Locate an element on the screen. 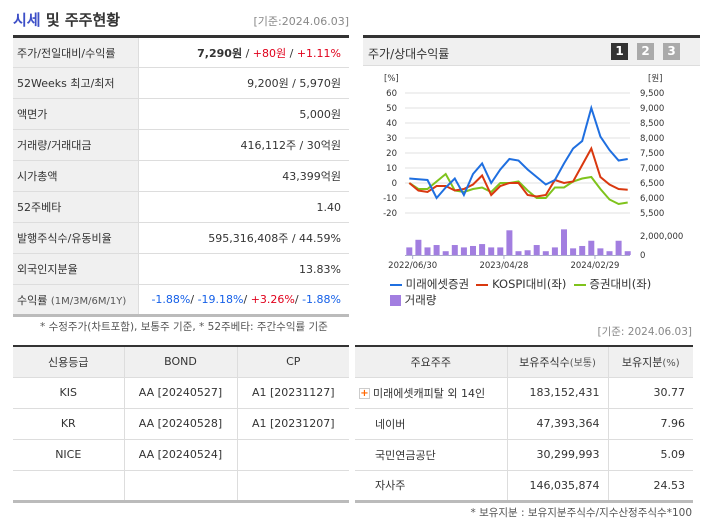 The width and height of the screenshot is (702, 525). tab-1: 1 is located at coordinates (619, 51).